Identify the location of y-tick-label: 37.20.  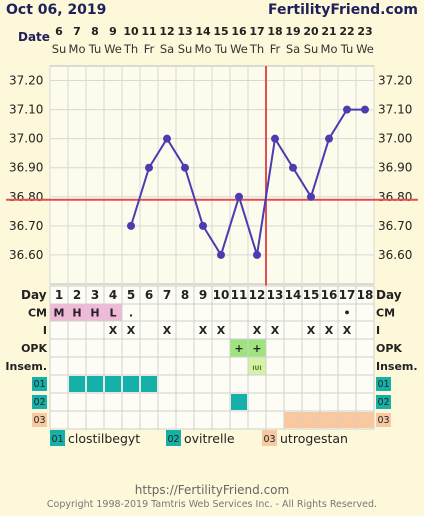
(26, 81).